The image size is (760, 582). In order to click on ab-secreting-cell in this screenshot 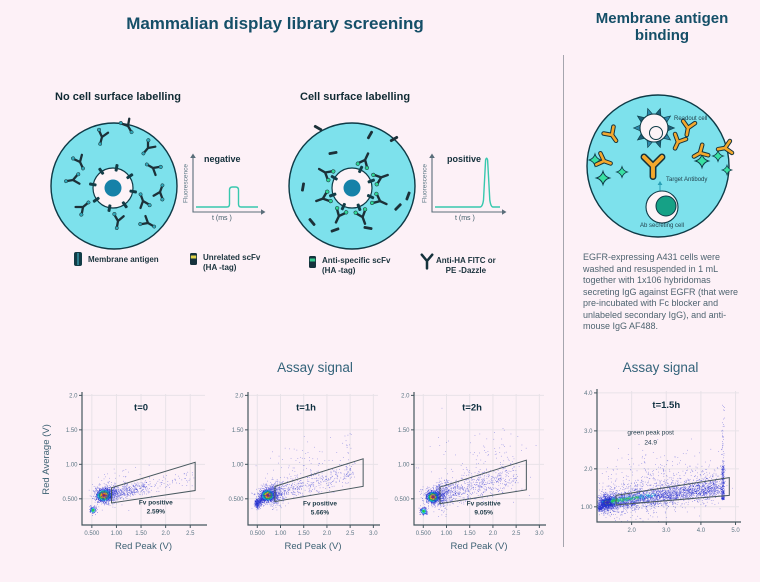, I will do `click(662, 207)`.